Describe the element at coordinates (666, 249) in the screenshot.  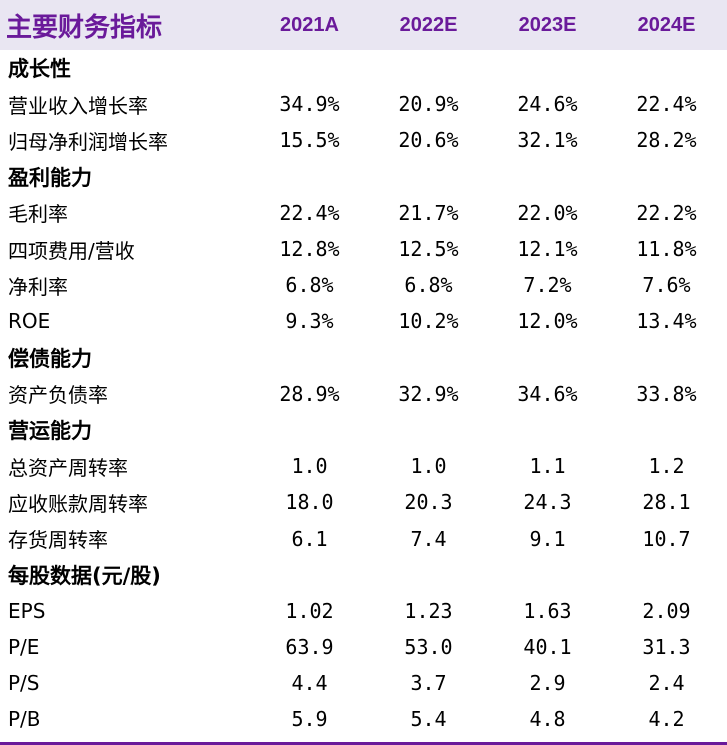
I see `value-cell: 11.8%` at that location.